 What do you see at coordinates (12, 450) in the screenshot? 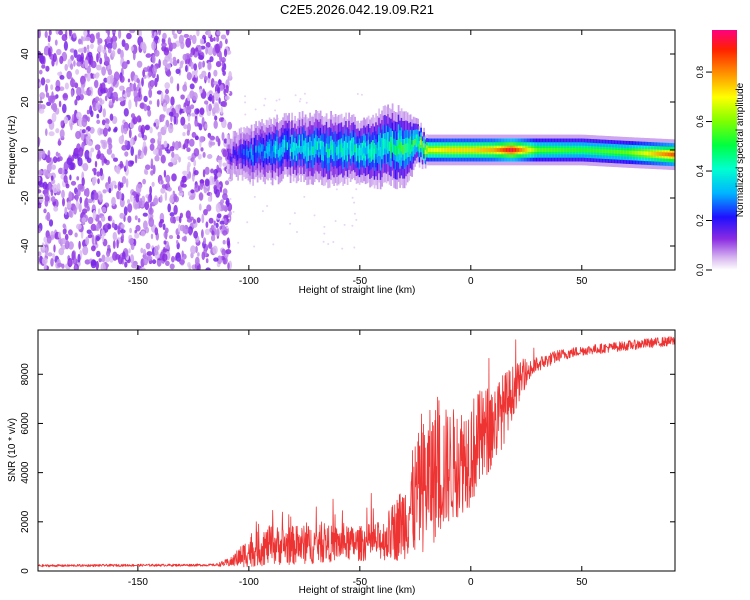
I see `snr-y-label: SNR (10 * v/v)` at bounding box center [12, 450].